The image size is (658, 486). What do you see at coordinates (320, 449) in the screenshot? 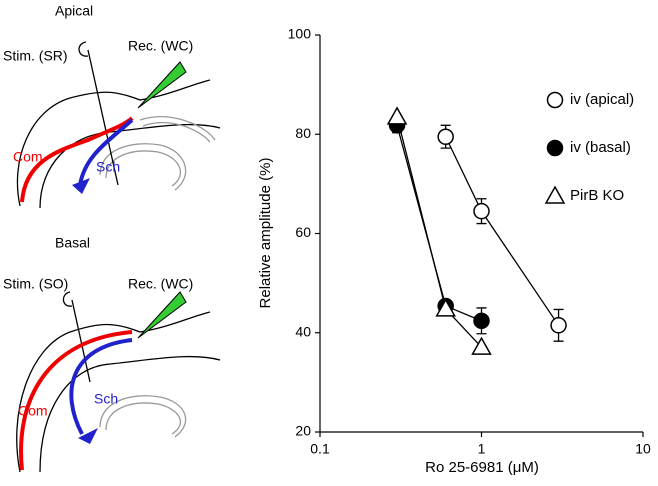
I see `x-tick-label: 0.1` at bounding box center [320, 449].